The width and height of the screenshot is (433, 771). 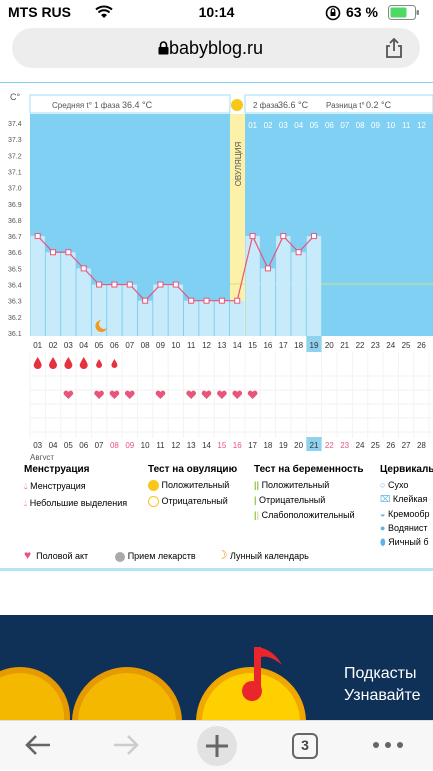 What do you see at coordinates (394, 48) in the screenshot?
I see `share-icon` at bounding box center [394, 48].